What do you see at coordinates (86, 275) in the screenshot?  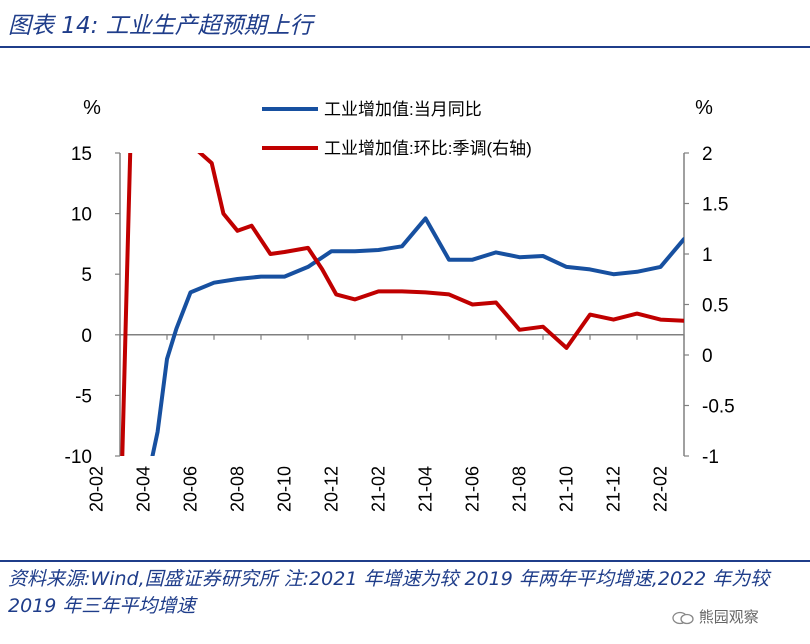 I see `left-tick-label: 5` at bounding box center [86, 275].